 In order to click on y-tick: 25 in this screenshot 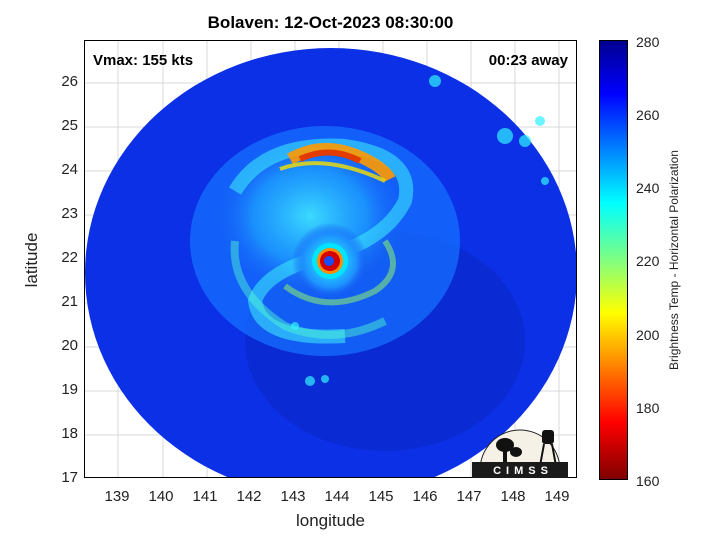, I will do `click(69, 125)`.